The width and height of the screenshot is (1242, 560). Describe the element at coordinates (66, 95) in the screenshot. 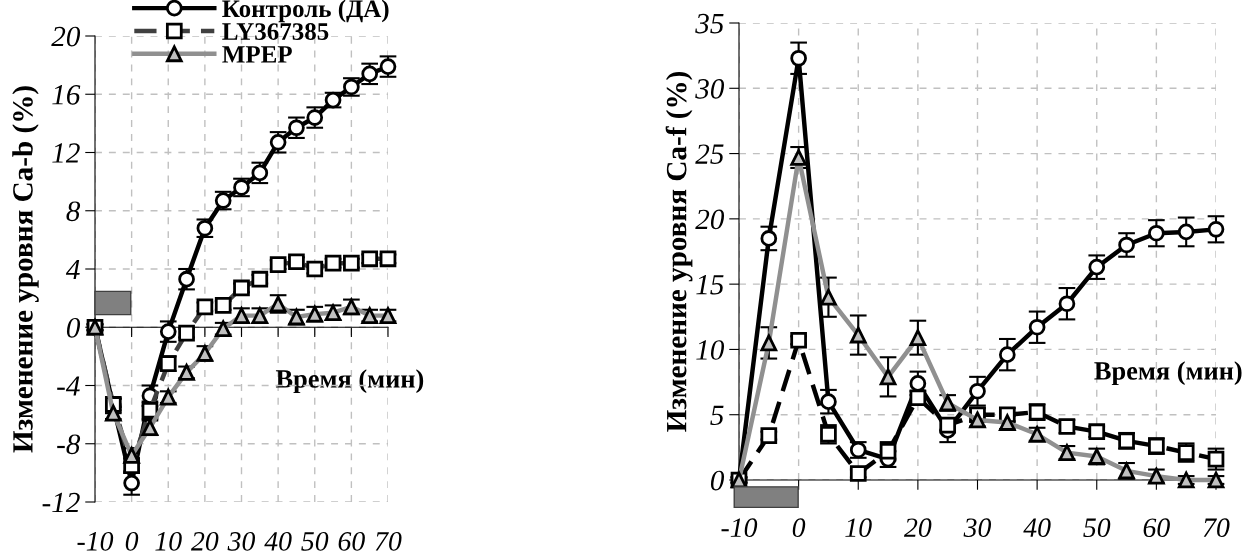

I see `y-tick-label: 16` at that location.